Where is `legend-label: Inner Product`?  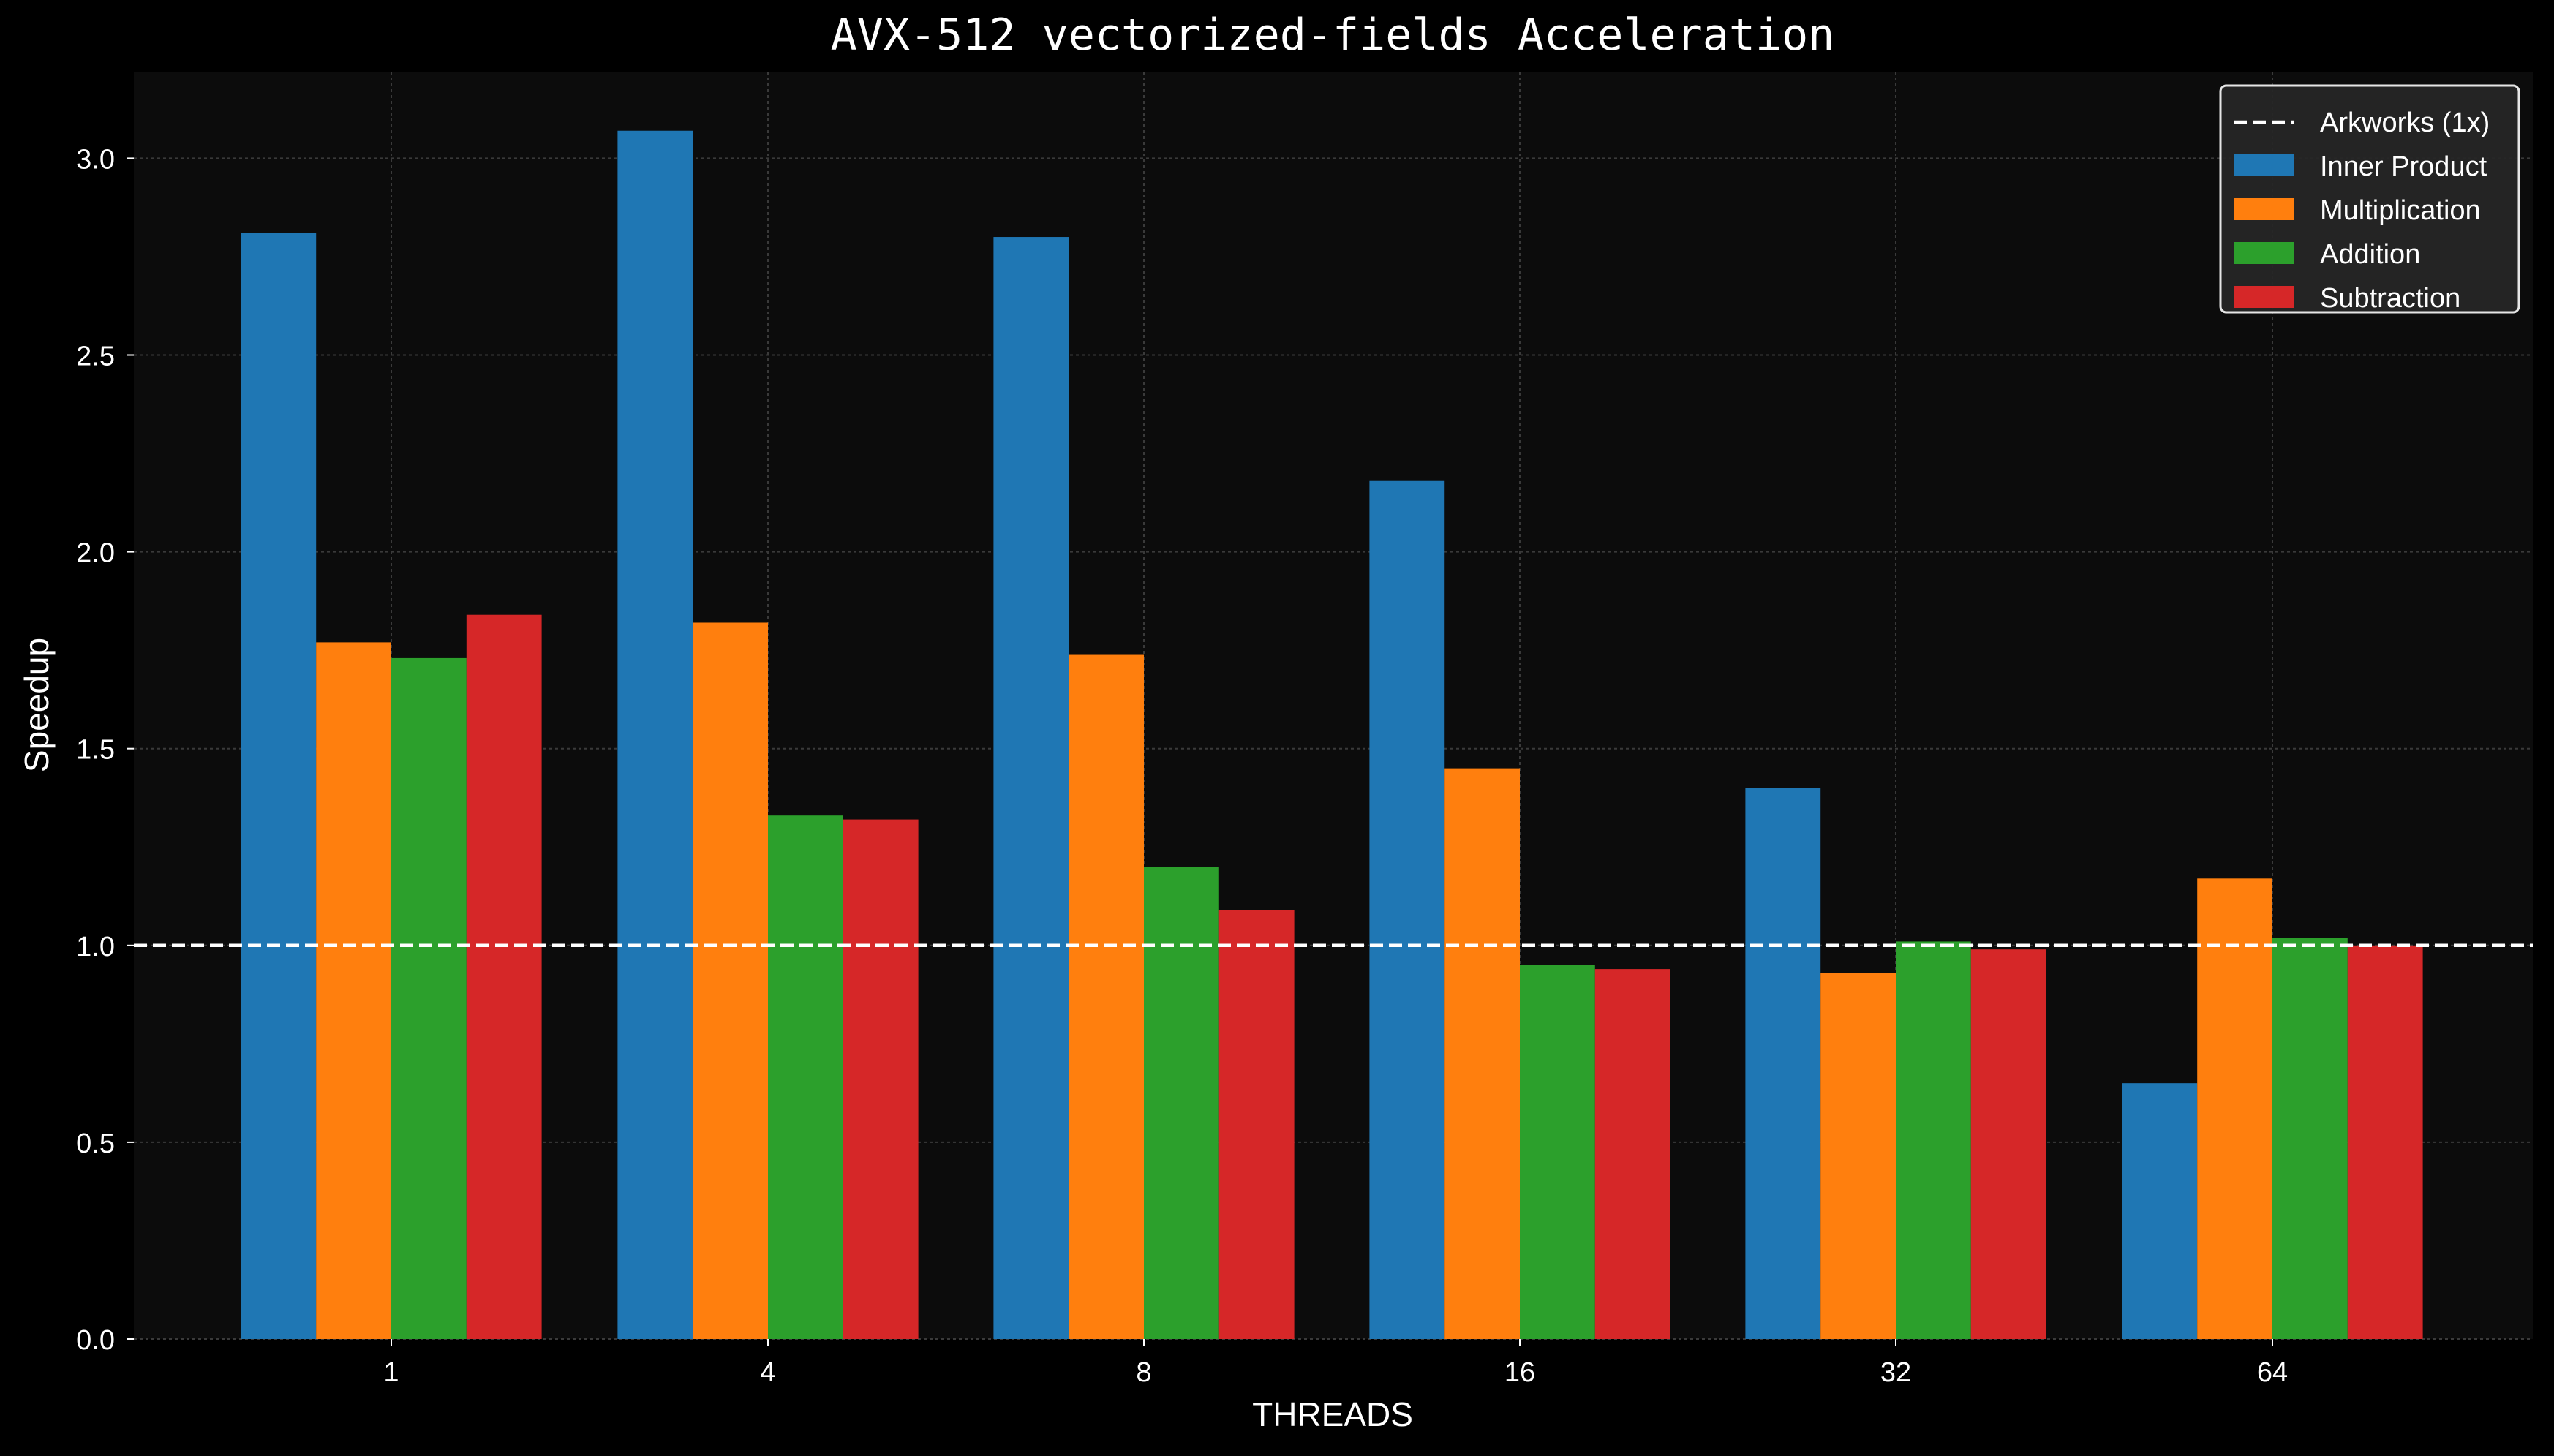 legend-label: Inner Product is located at coordinates (2403, 166).